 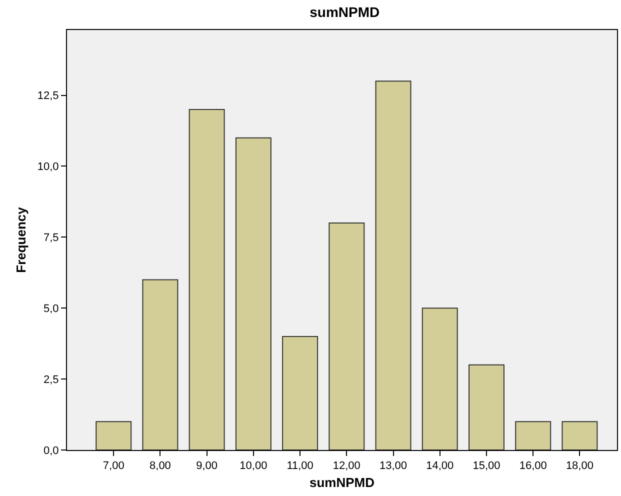 What do you see at coordinates (51, 380) in the screenshot?
I see `y-tick-label: 2,5` at bounding box center [51, 380].